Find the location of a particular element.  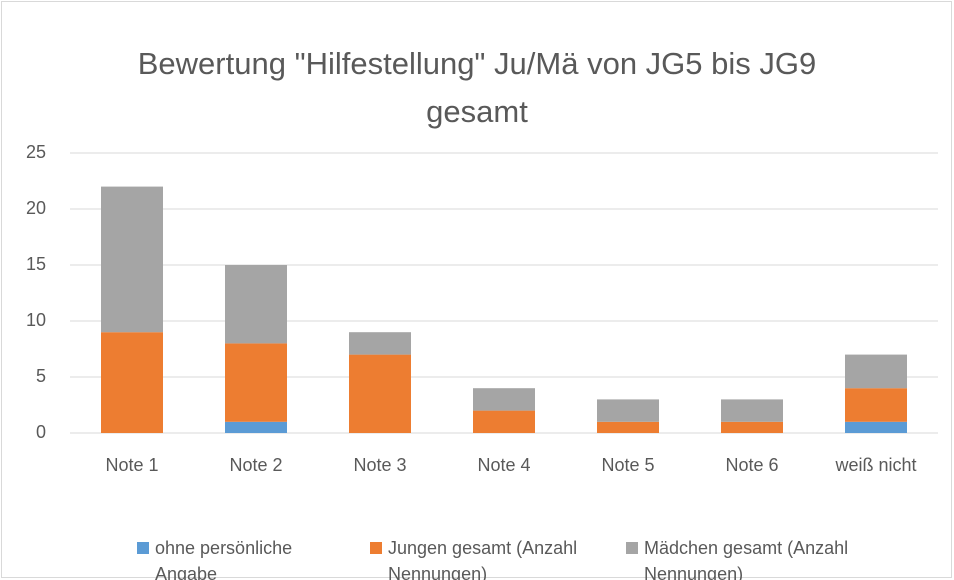

legend-label: Mädchen gesamt (Anzahl Nennungen) is located at coordinates (746, 559).